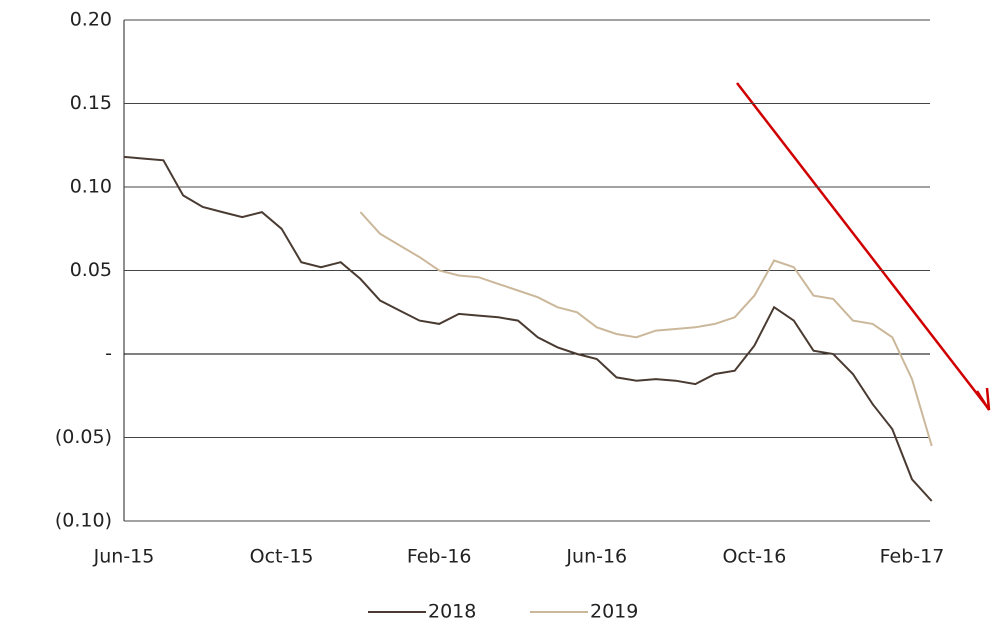 This screenshot has height=628, width=1004. What do you see at coordinates (614, 612) in the screenshot?
I see `legend-label: 2019` at bounding box center [614, 612].